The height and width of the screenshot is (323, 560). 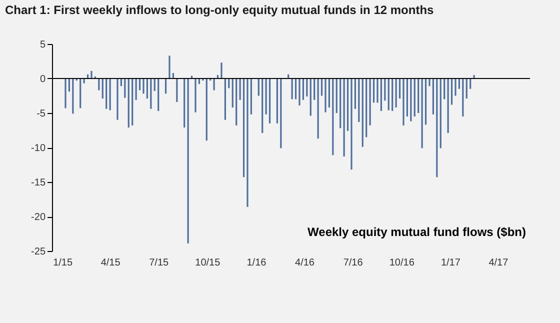 What do you see at coordinates (159, 263) in the screenshot?
I see `x-tick-label: 7/15` at bounding box center [159, 263].